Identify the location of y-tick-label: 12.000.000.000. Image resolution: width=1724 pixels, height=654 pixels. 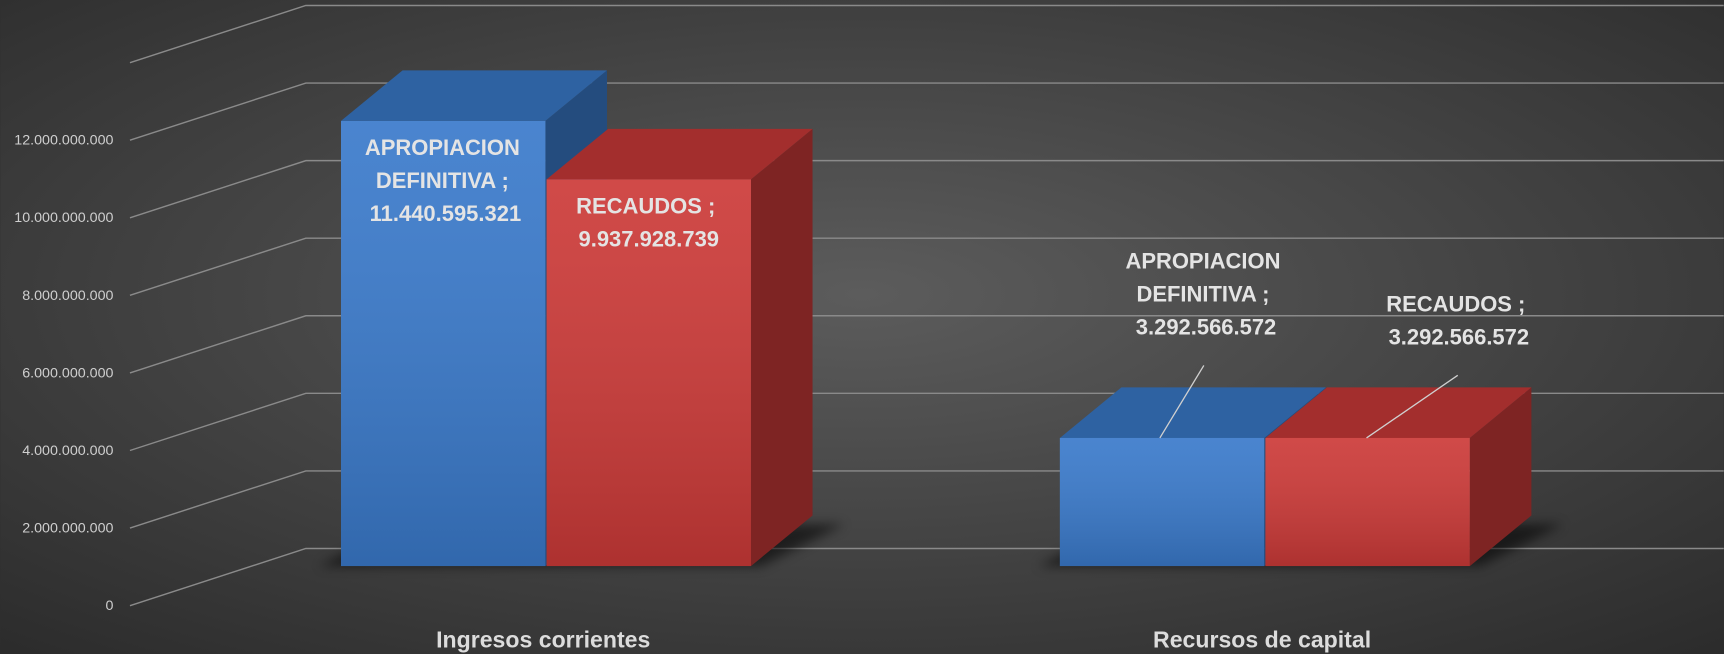
(63, 141).